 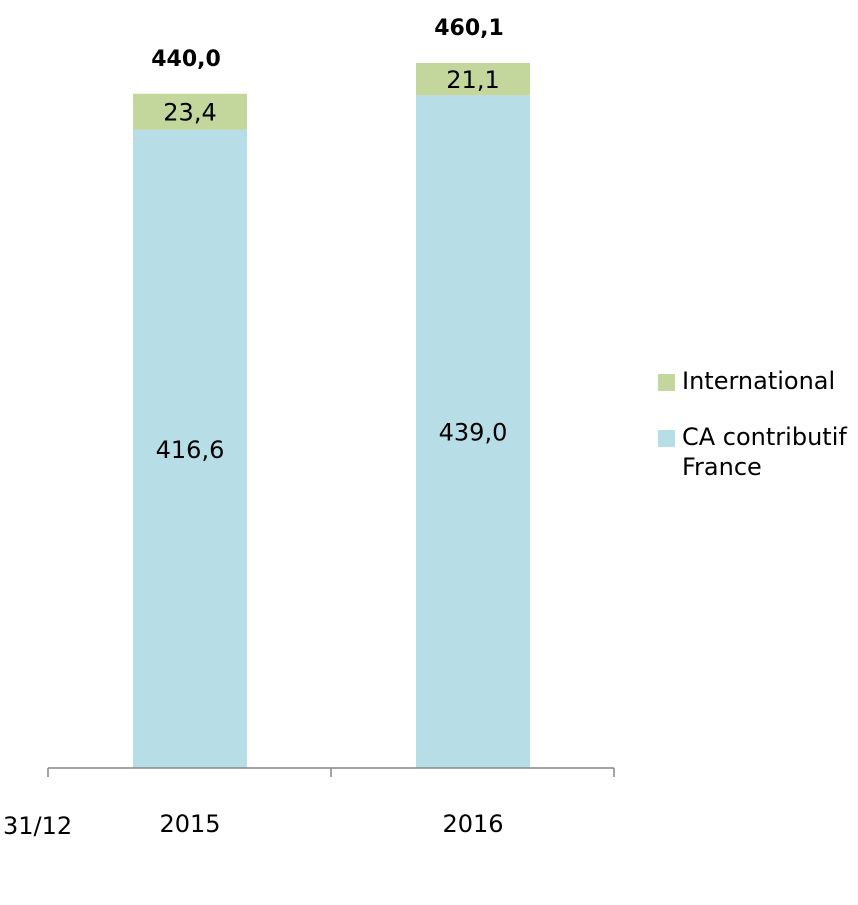 I want to click on data-label-france-2015: 416,6, so click(x=190, y=450).